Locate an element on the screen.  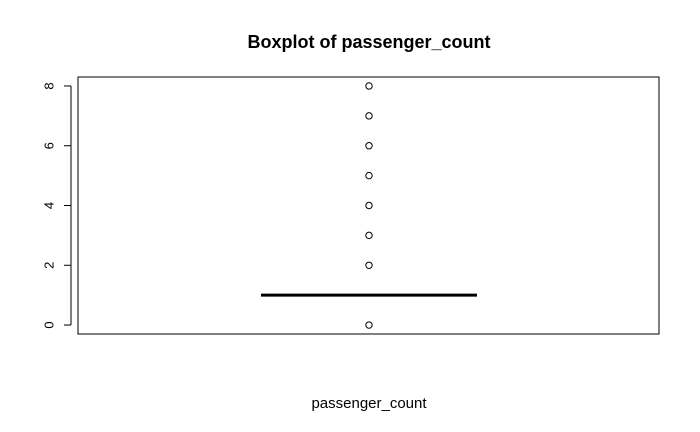
y-tick-label: 4 is located at coordinates (49, 205).